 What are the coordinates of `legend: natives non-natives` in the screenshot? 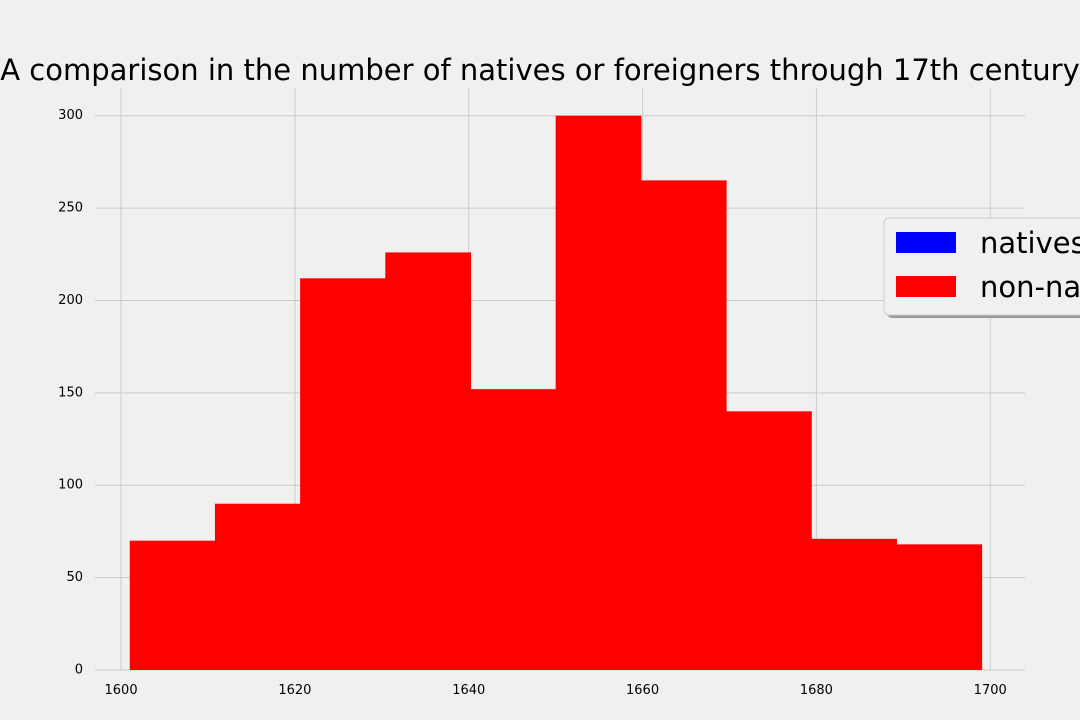 It's located at (981, 267).